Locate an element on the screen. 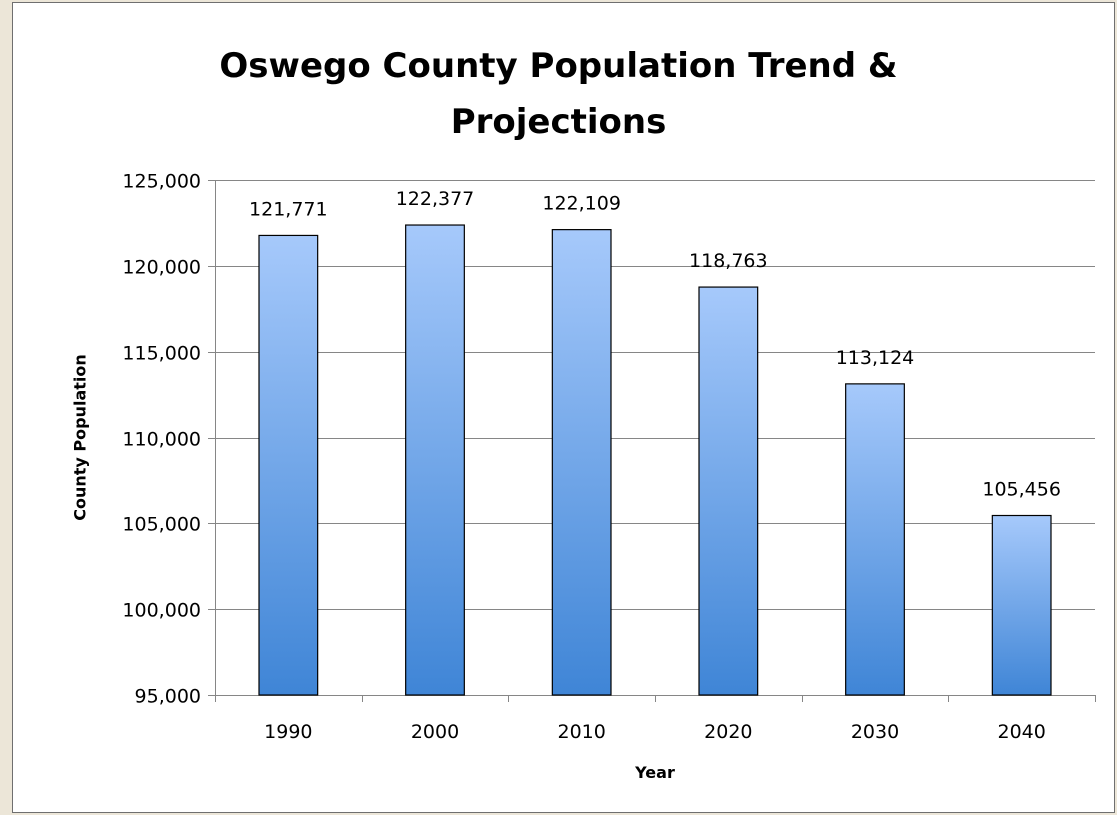 Image resolution: width=1117 pixels, height=815 pixels. y-tick-label: 125,000 is located at coordinates (161, 182).